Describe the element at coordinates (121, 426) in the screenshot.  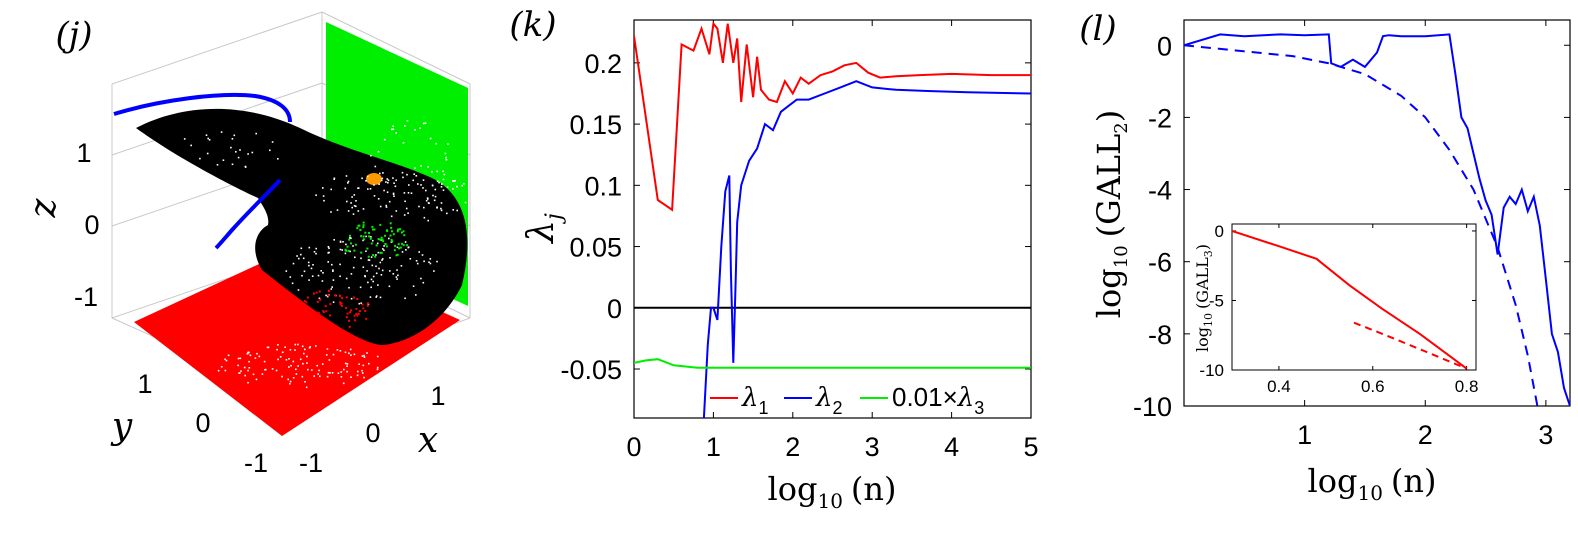
I see `y-axis-label: y` at that location.